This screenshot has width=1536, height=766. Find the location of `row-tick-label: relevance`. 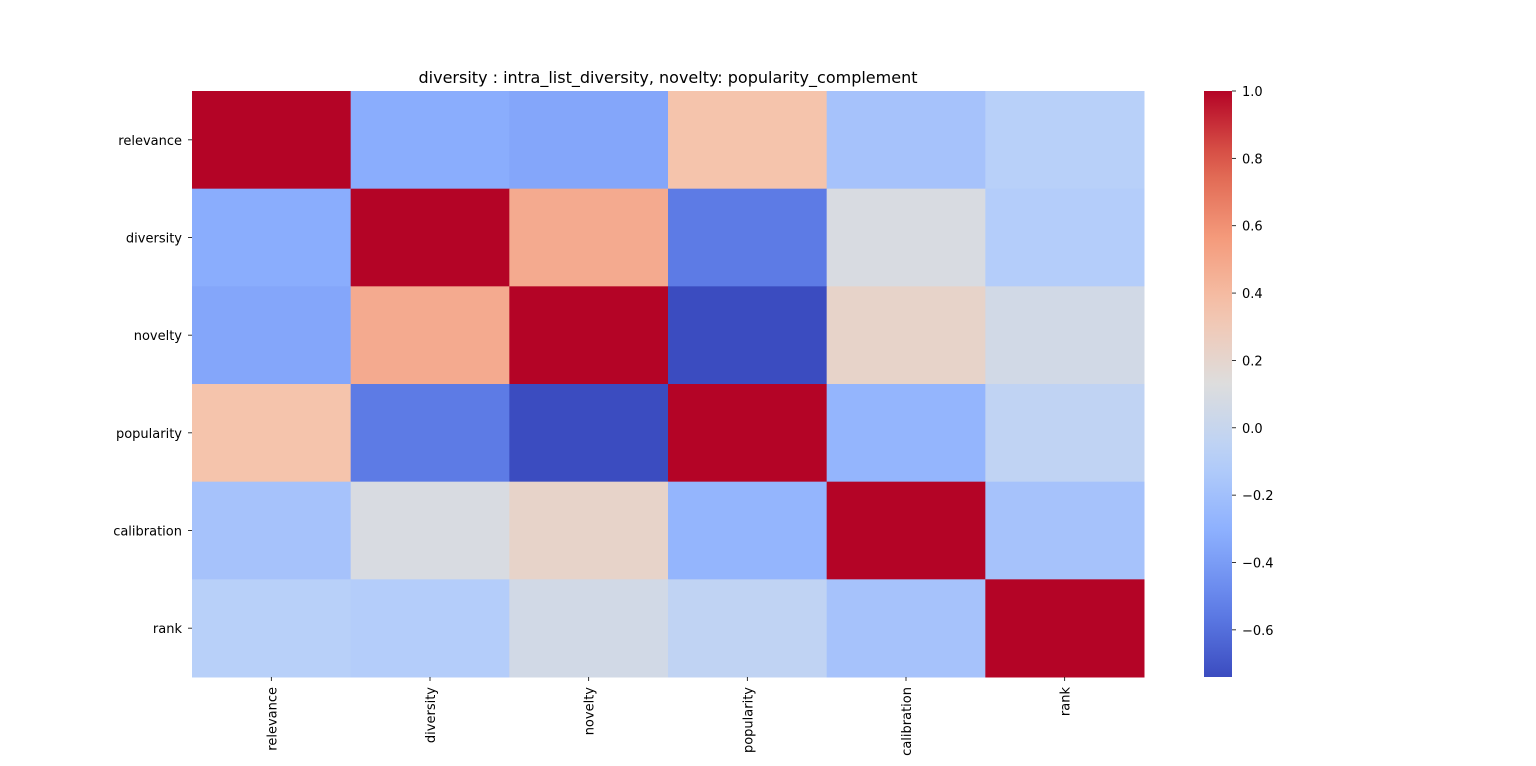

row-tick-label: relevance is located at coordinates (150, 141).